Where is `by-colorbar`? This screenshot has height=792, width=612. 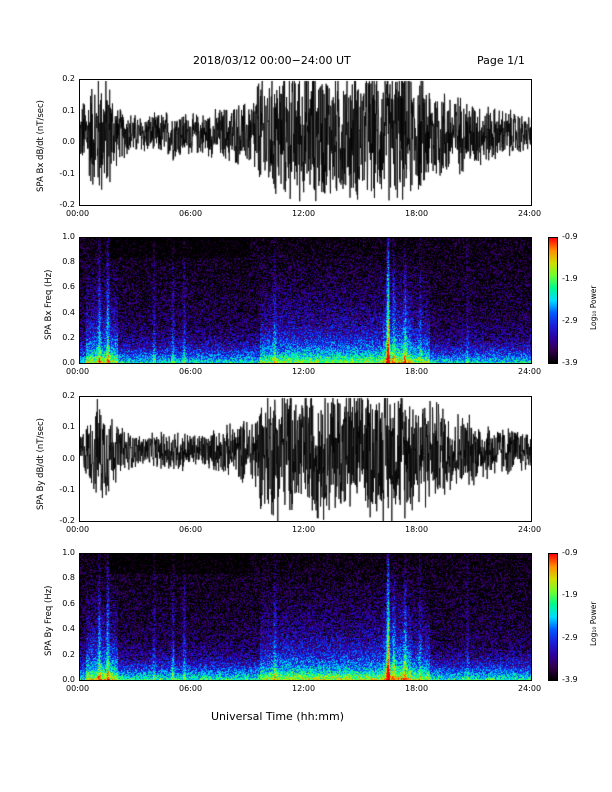
by-colorbar is located at coordinates (553, 617).